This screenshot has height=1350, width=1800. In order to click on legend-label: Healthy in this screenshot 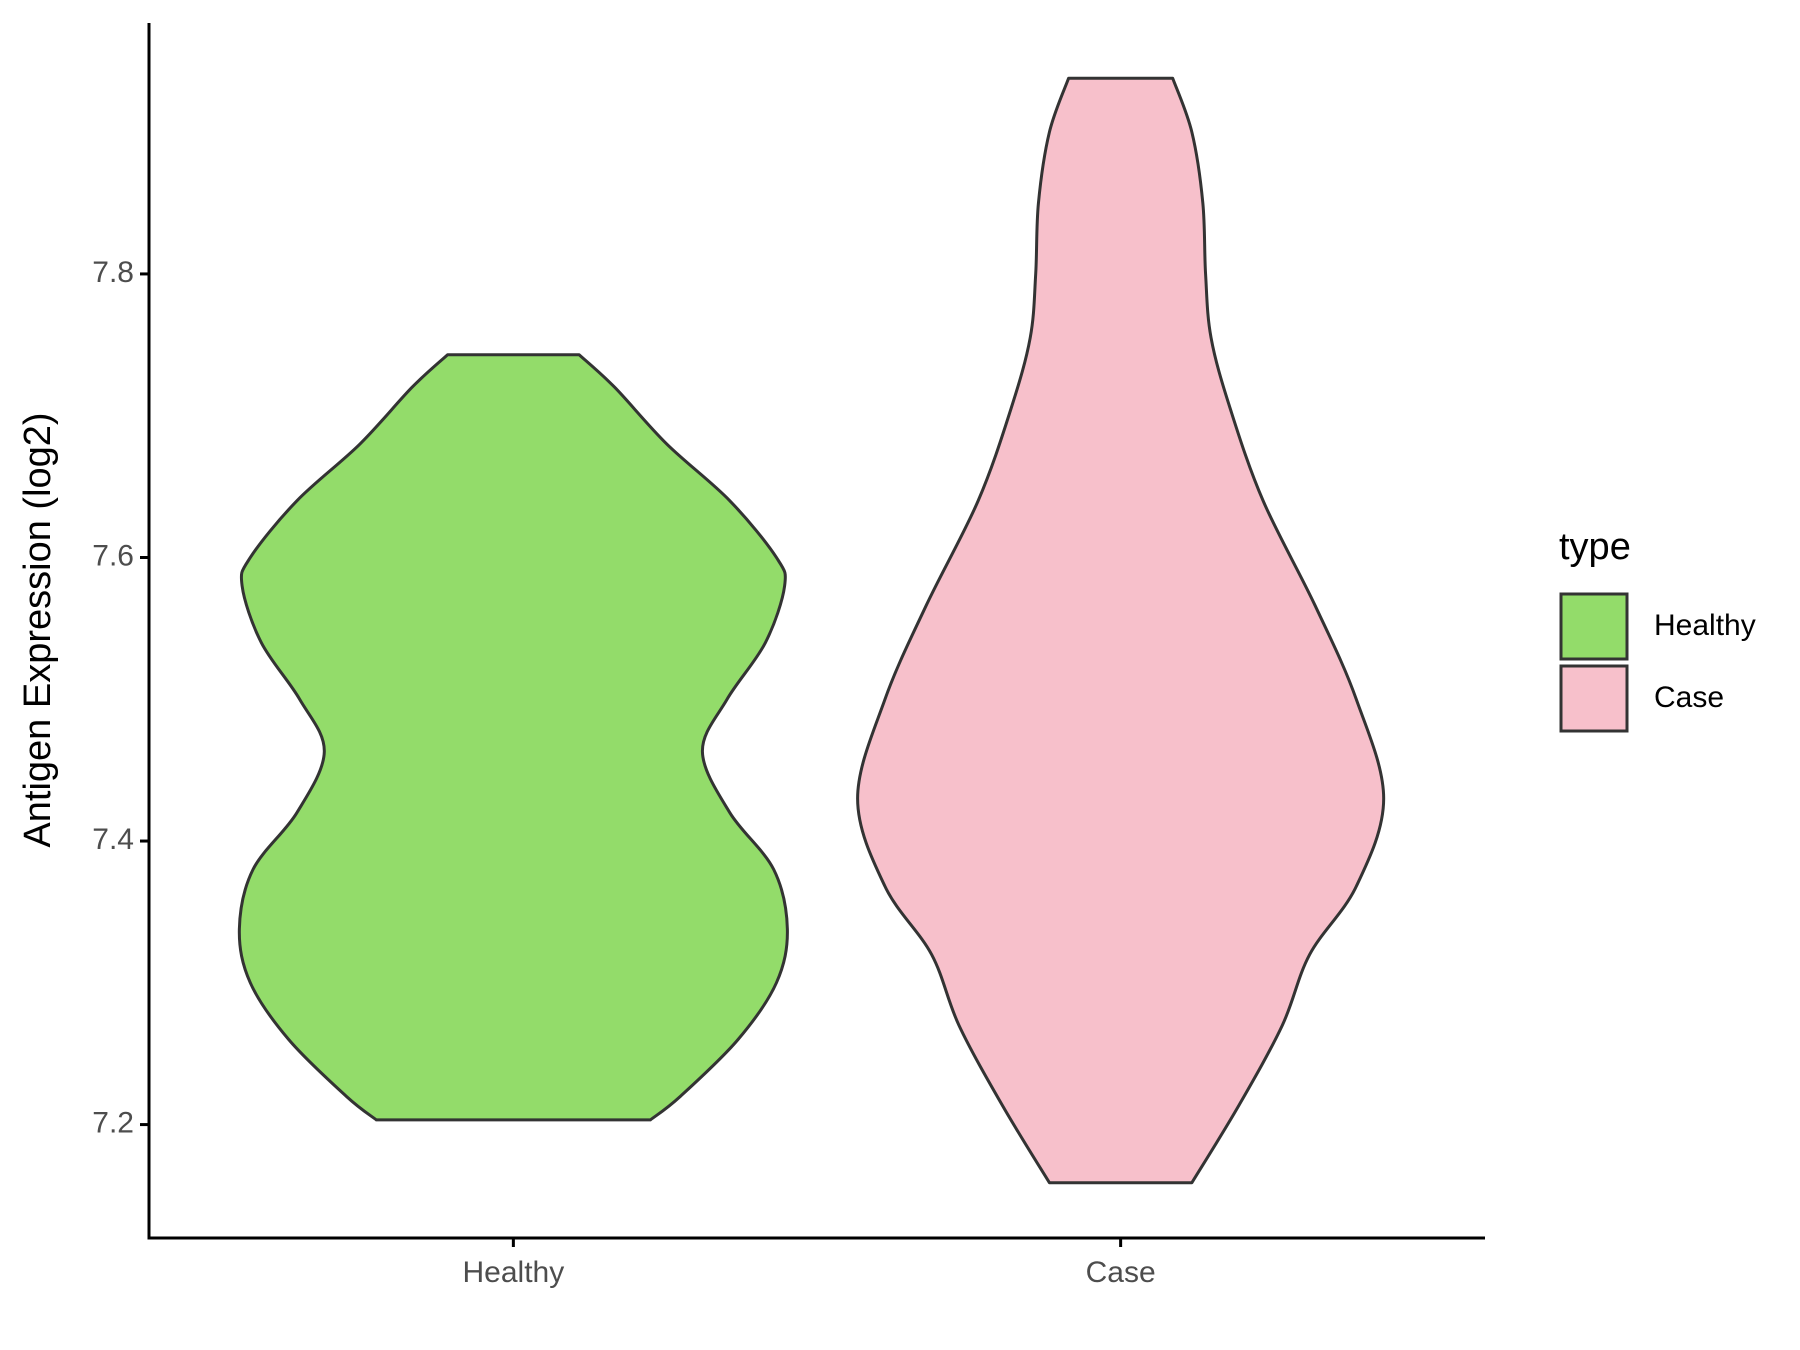, I will do `click(1705, 625)`.